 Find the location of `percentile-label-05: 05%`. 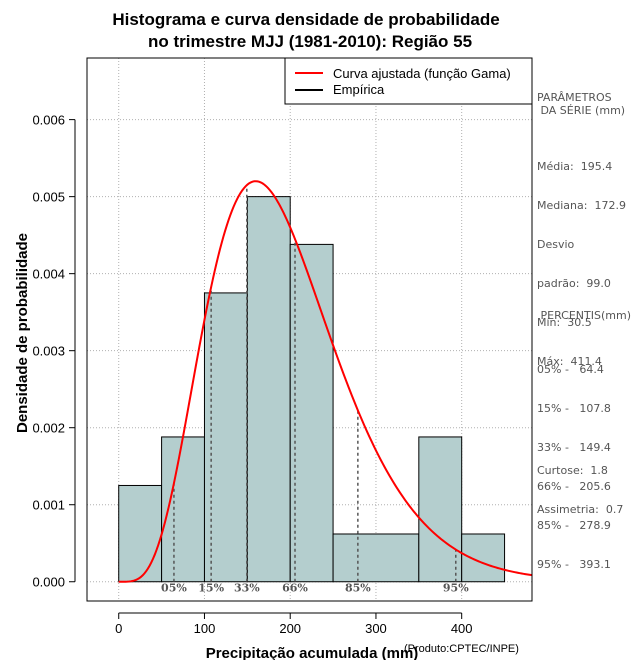

percentile-label-05: 05% is located at coordinates (174, 588).